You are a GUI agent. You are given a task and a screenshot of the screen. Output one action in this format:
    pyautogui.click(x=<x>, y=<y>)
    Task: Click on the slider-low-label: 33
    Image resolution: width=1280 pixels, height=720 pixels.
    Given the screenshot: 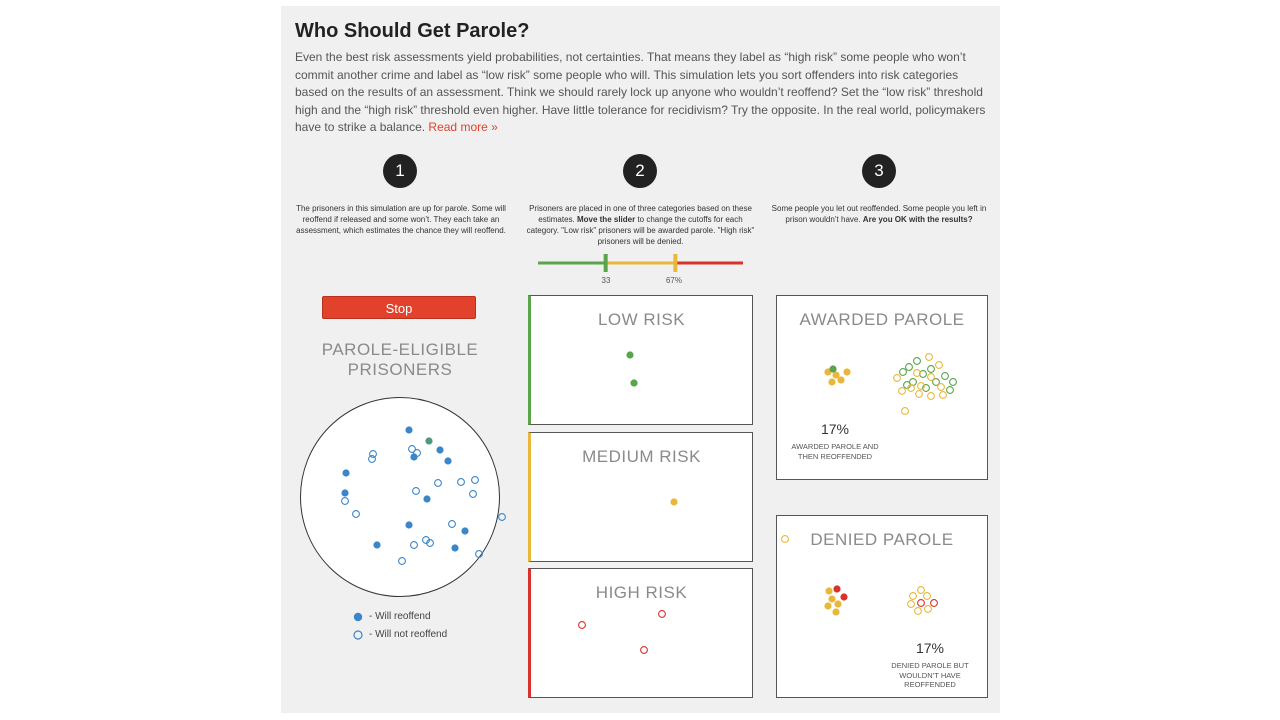 What is the action you would take?
    pyautogui.click(x=606, y=280)
    